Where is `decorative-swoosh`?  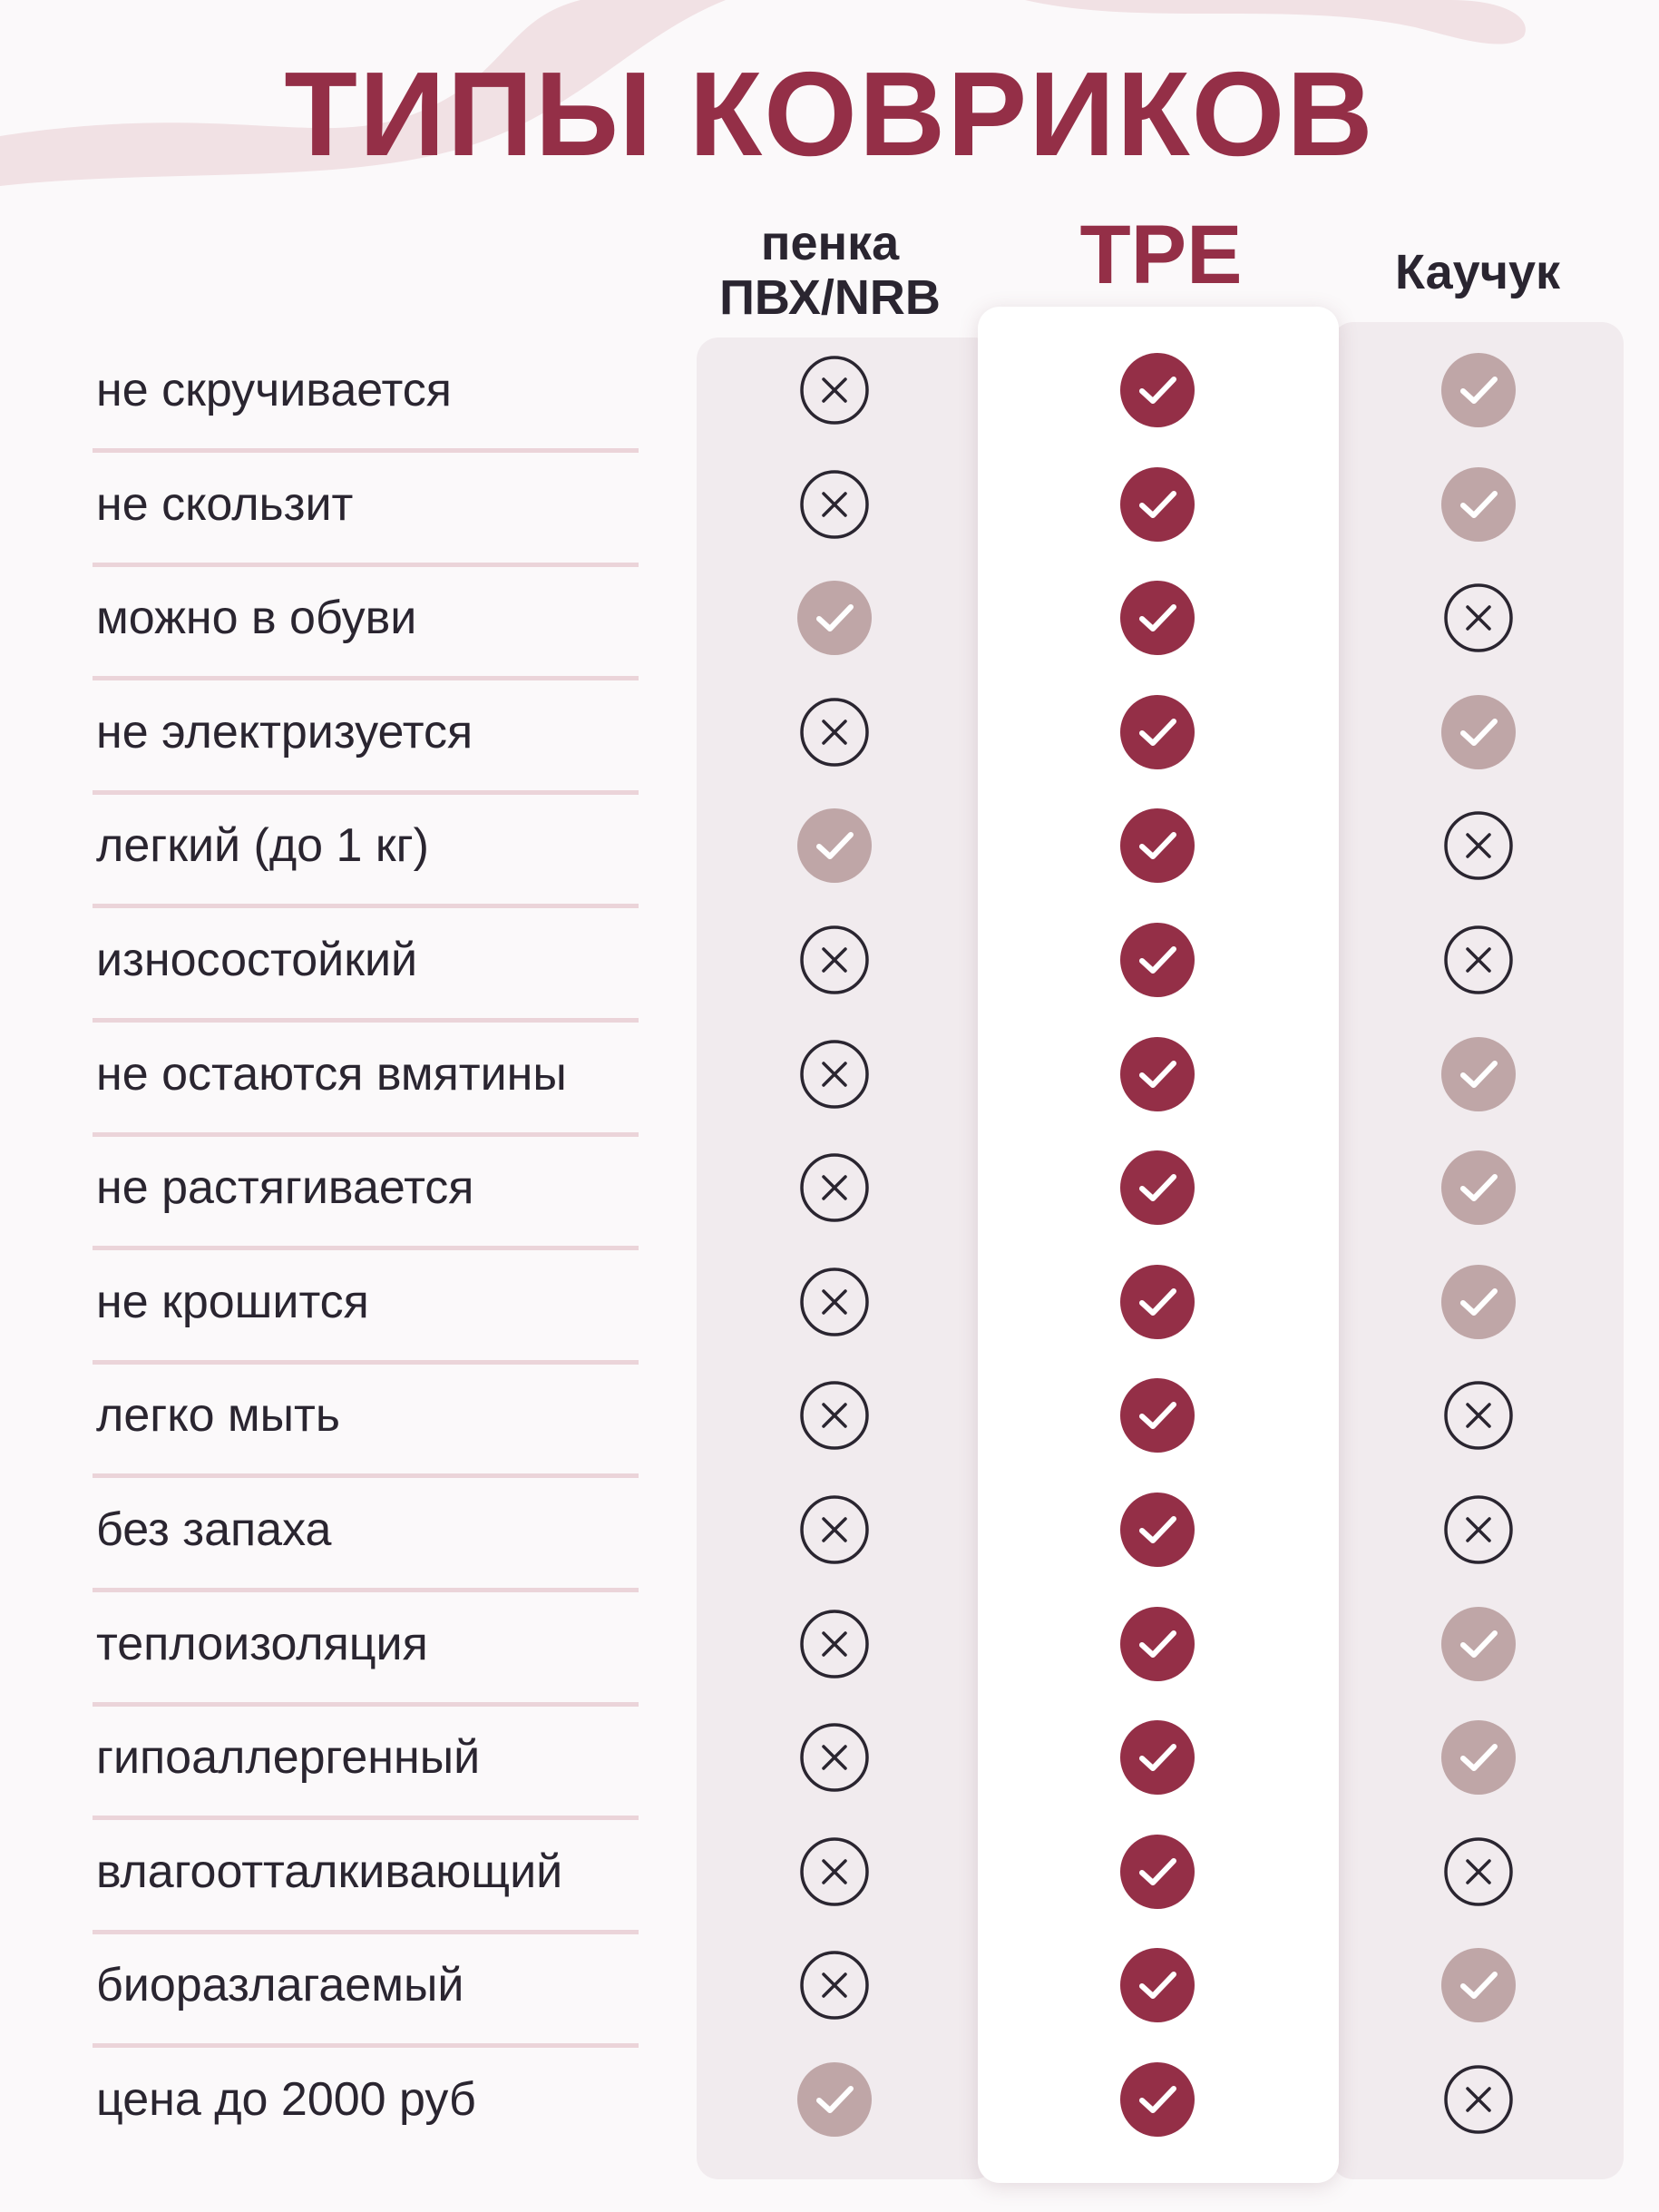 decorative-swoosh is located at coordinates (763, 93).